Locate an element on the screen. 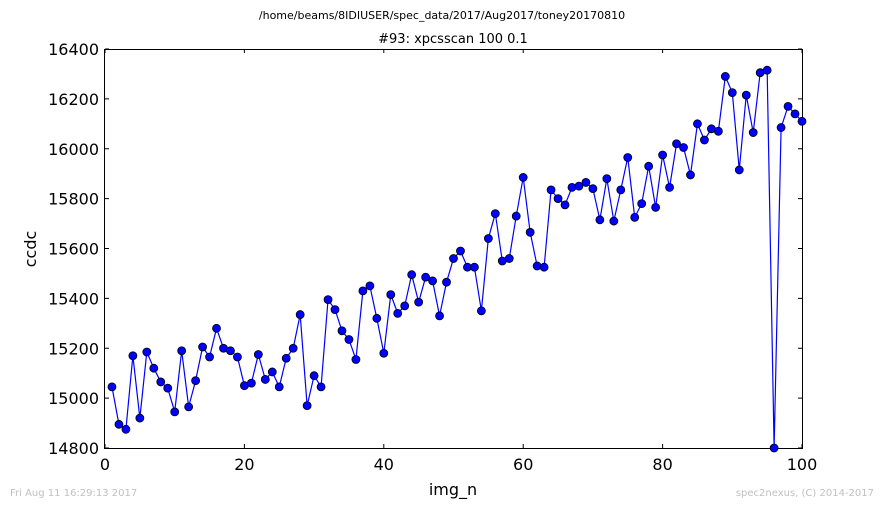 This screenshot has height=509, width=884. y-tick-label: 15200 is located at coordinates (73, 348).